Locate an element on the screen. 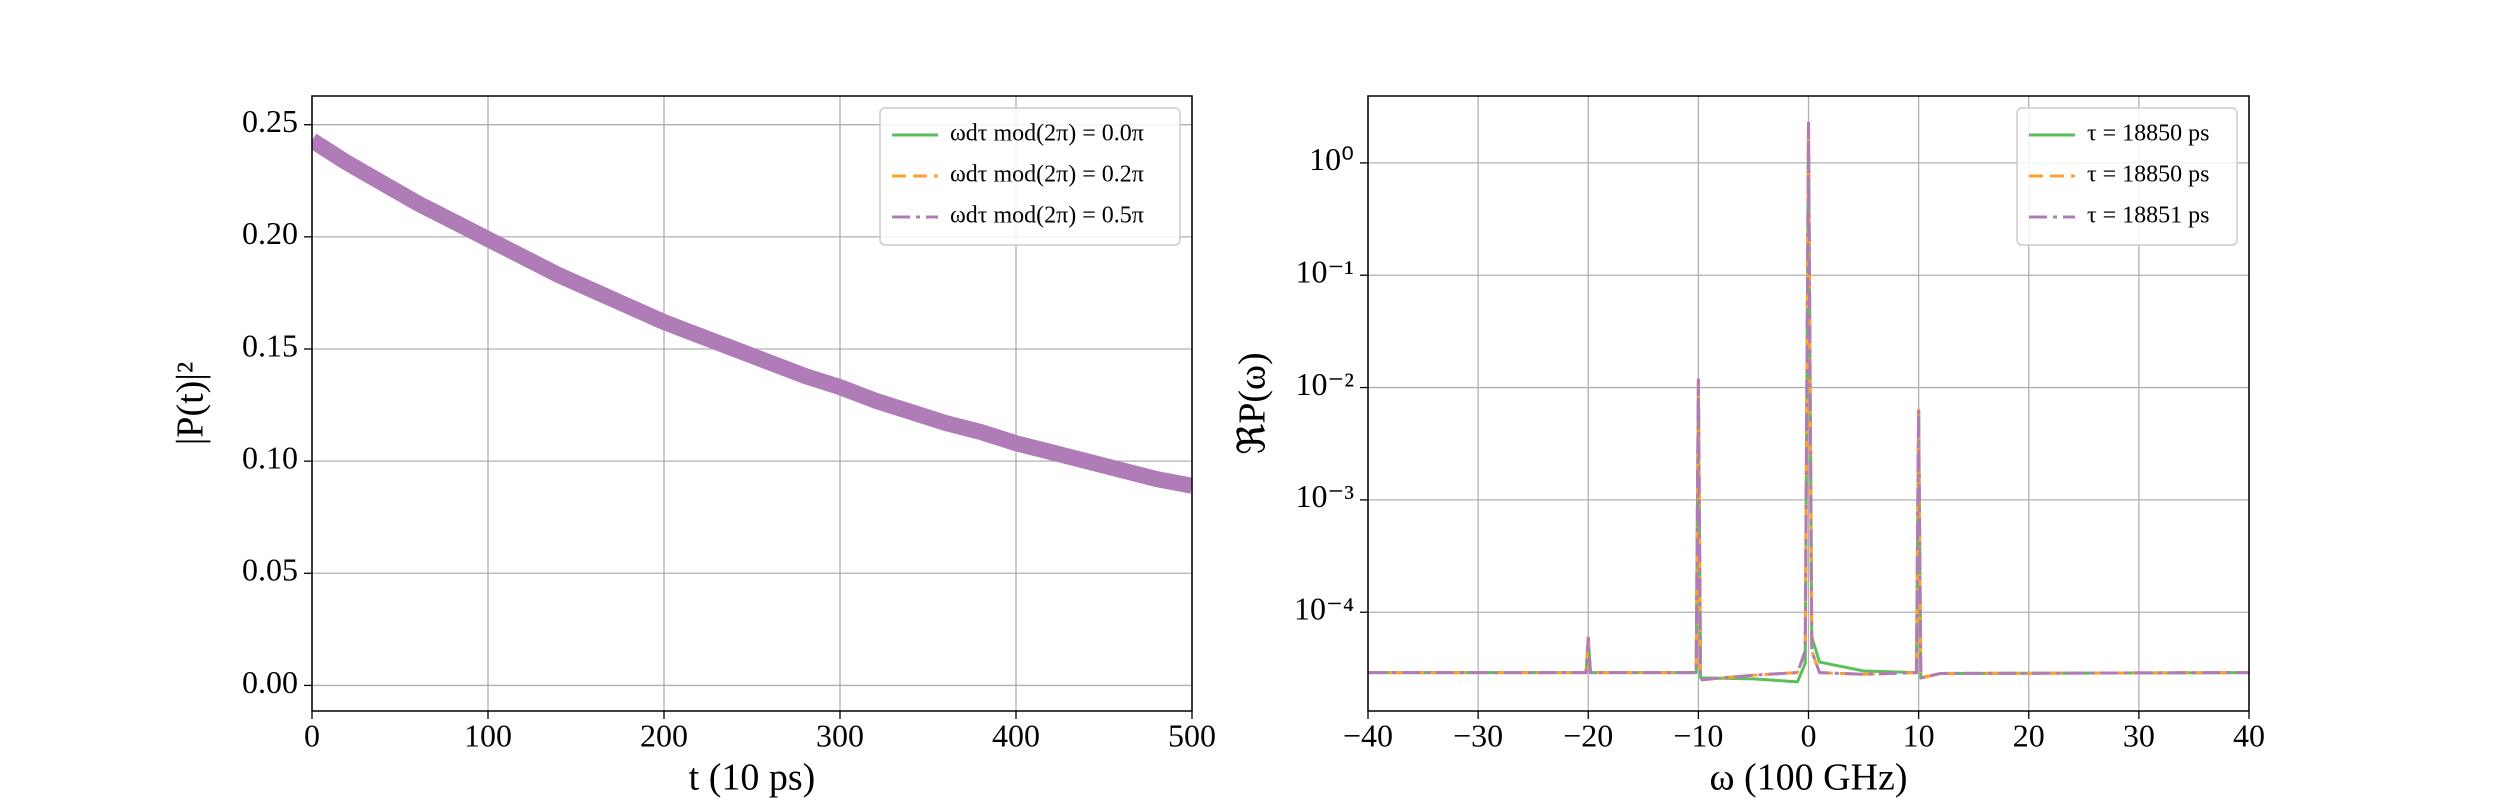  y-tick-label: 0.05 is located at coordinates (270, 570).